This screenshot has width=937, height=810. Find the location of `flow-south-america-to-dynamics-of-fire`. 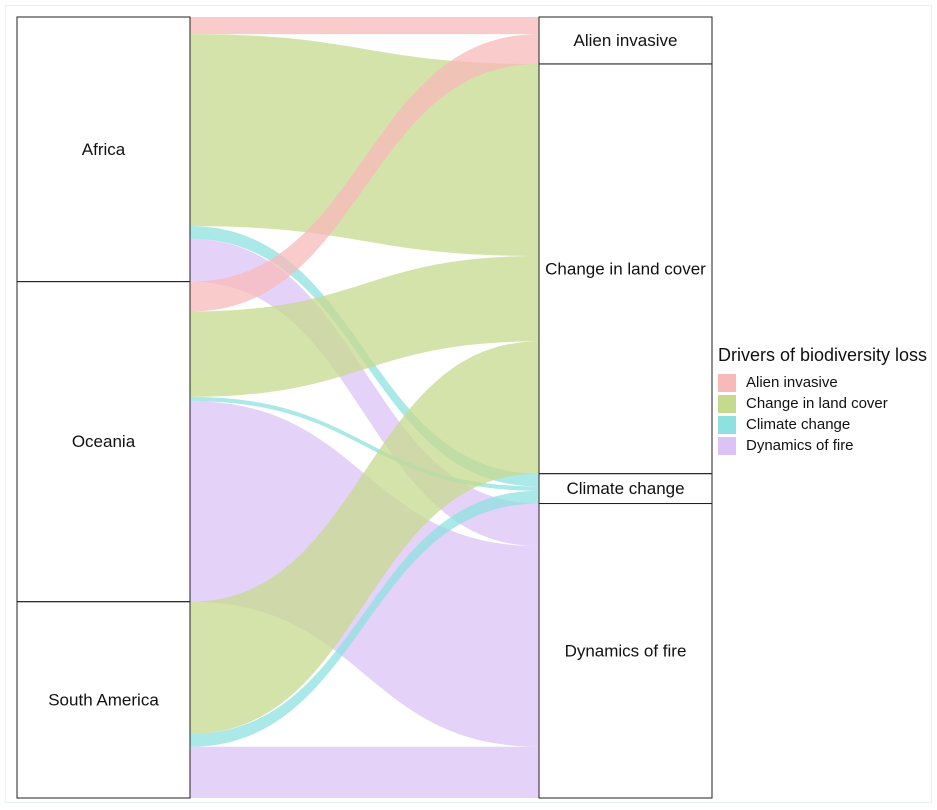

flow-south-america-to-dynamics-of-fire is located at coordinates (364, 772).